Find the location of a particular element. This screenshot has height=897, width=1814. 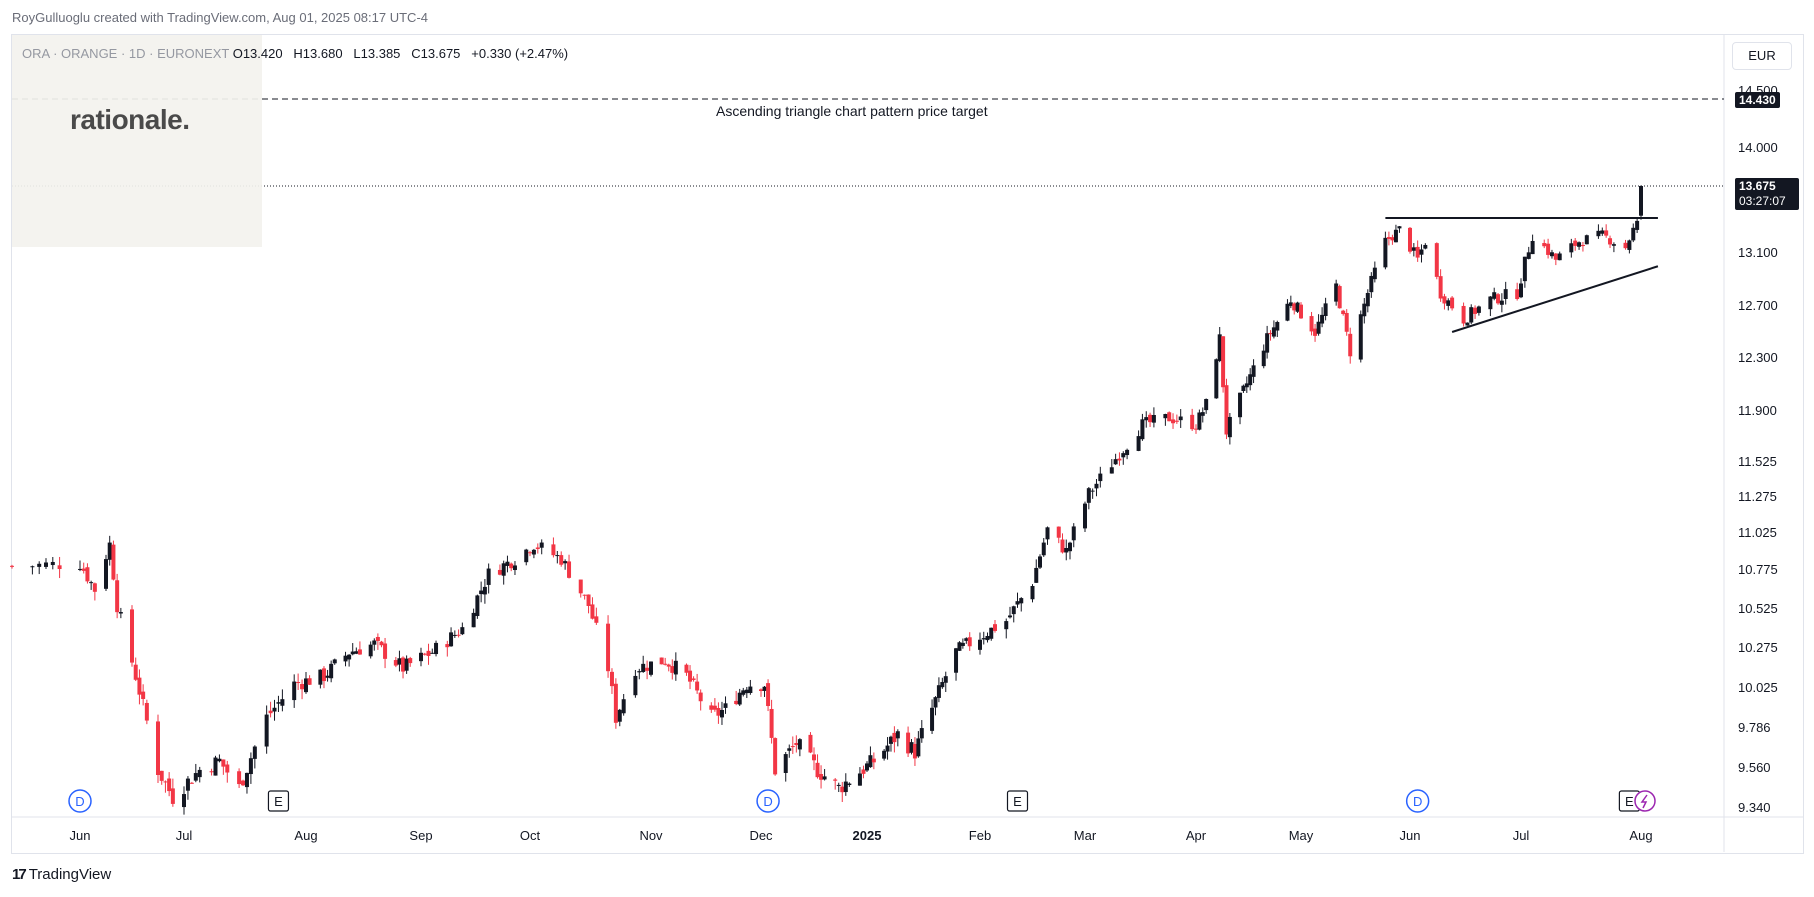

x-tick-label: Dec is located at coordinates (761, 835).